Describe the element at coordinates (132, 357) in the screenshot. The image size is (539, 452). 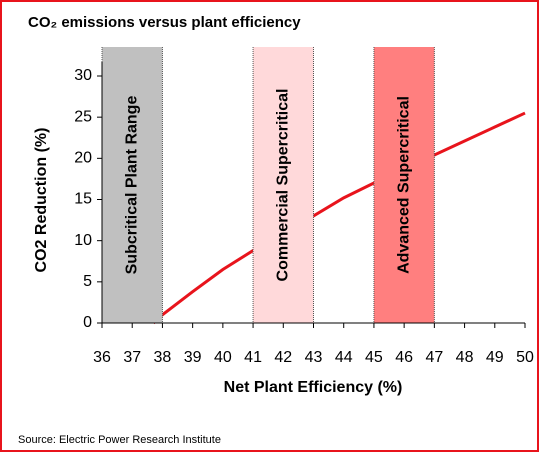
I see `x-tick-label: 37` at that location.